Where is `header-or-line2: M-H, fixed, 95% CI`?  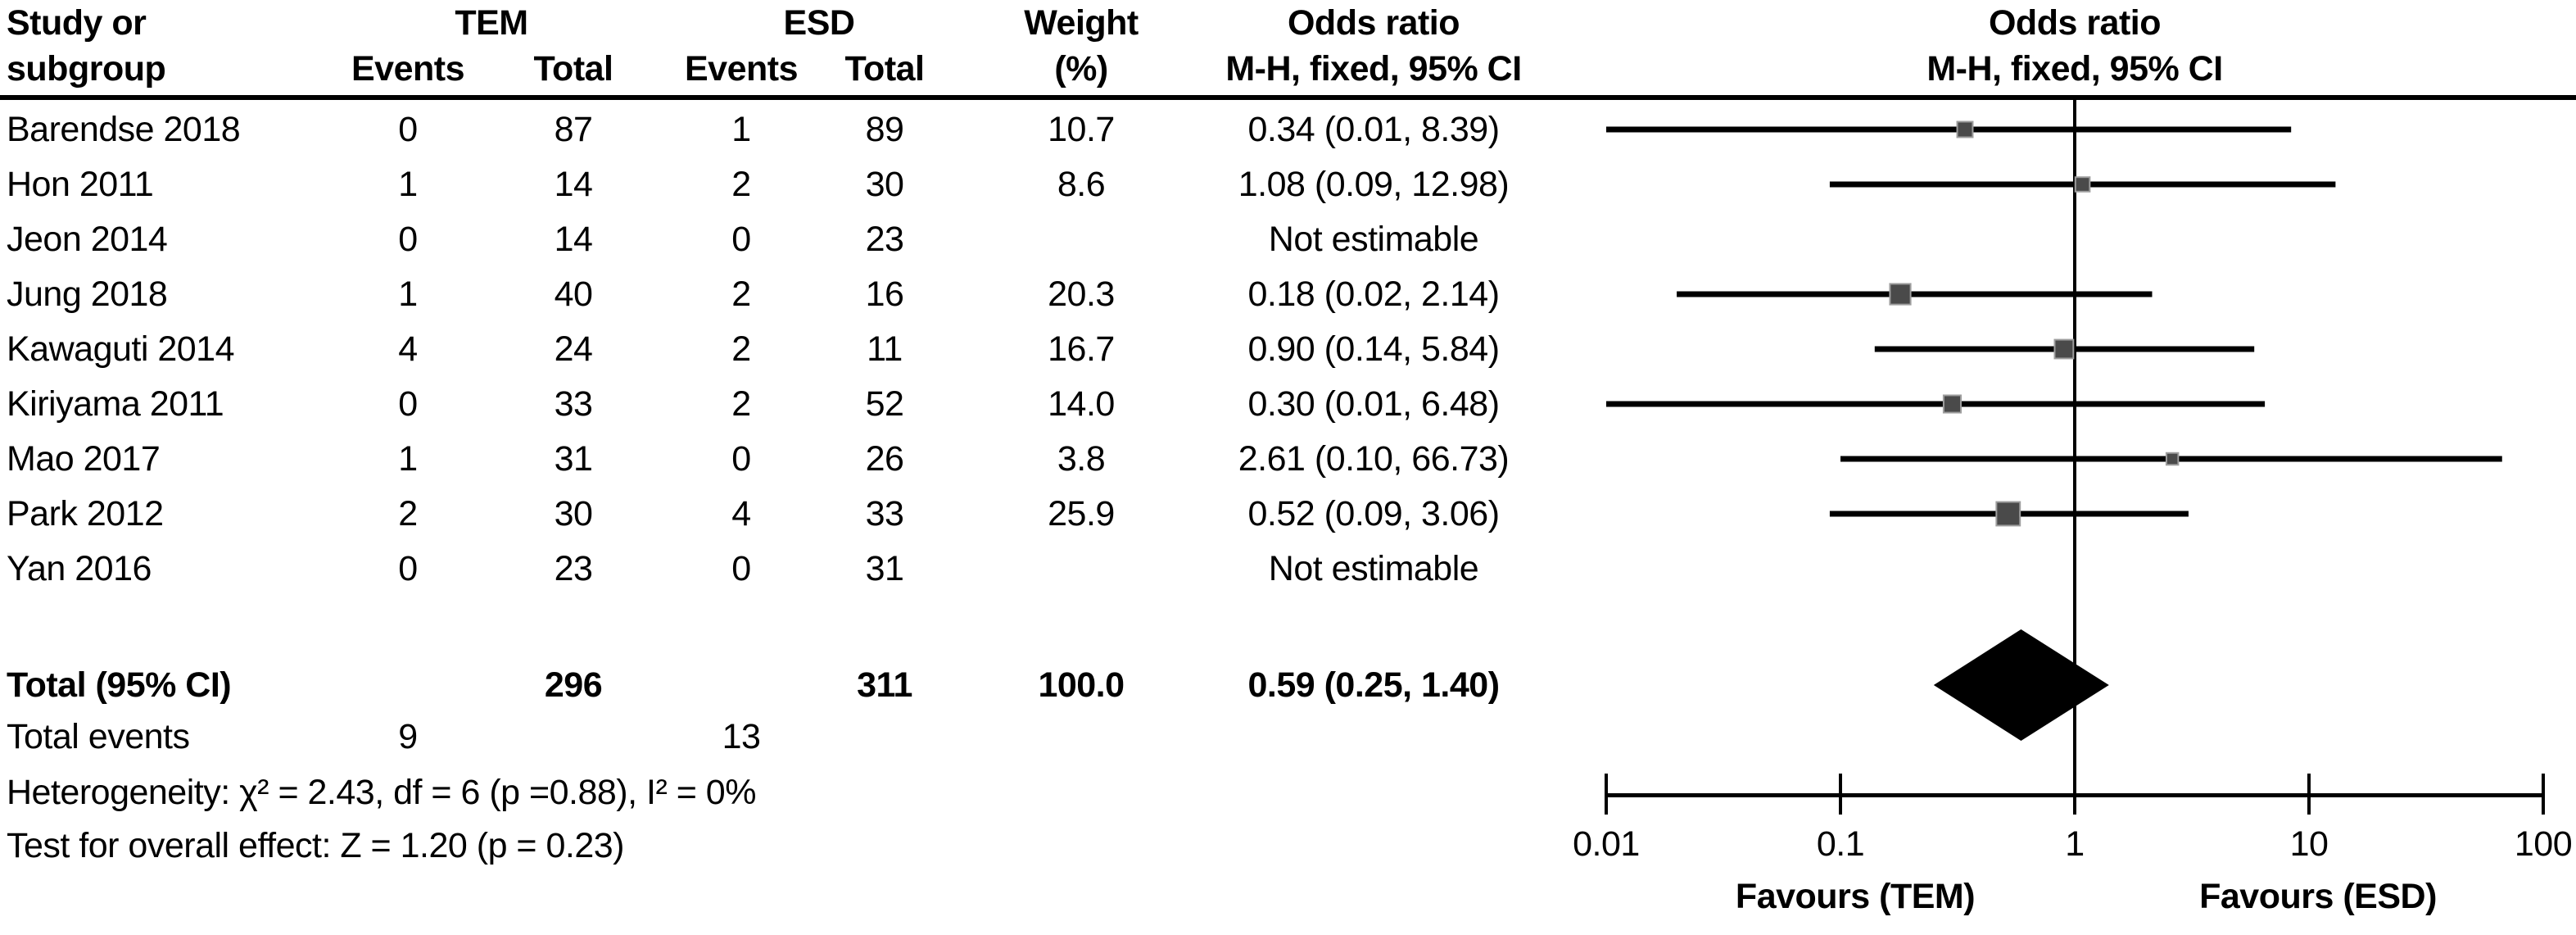
header-or-line2: M-H, fixed, 95% CI is located at coordinates (1373, 69).